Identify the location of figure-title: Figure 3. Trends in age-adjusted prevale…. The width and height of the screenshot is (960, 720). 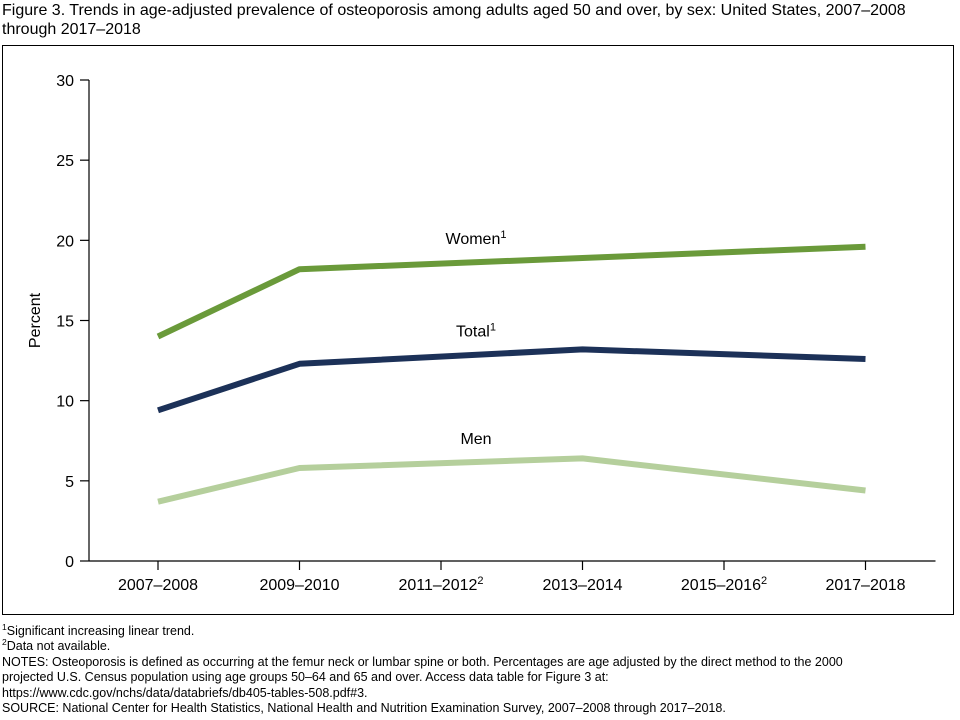
(454, 20).